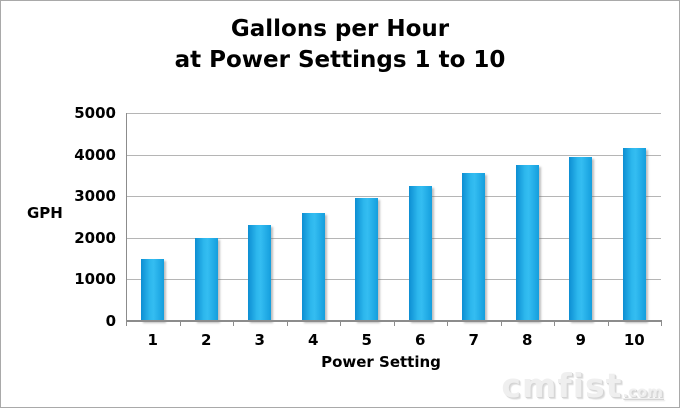 The height and width of the screenshot is (408, 680). What do you see at coordinates (95, 279) in the screenshot?
I see `y-tick-label-1000: 1000` at bounding box center [95, 279].